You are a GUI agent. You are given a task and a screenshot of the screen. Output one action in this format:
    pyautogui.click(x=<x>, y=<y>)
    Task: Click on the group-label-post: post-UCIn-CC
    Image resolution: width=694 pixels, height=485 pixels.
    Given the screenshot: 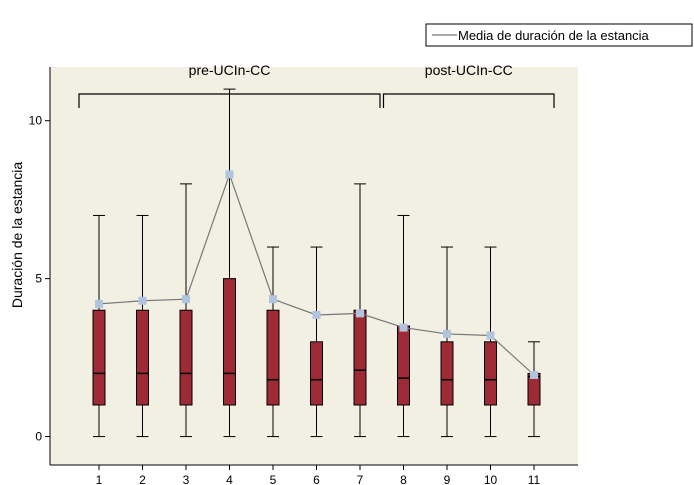 What is the action you would take?
    pyautogui.click(x=469, y=70)
    